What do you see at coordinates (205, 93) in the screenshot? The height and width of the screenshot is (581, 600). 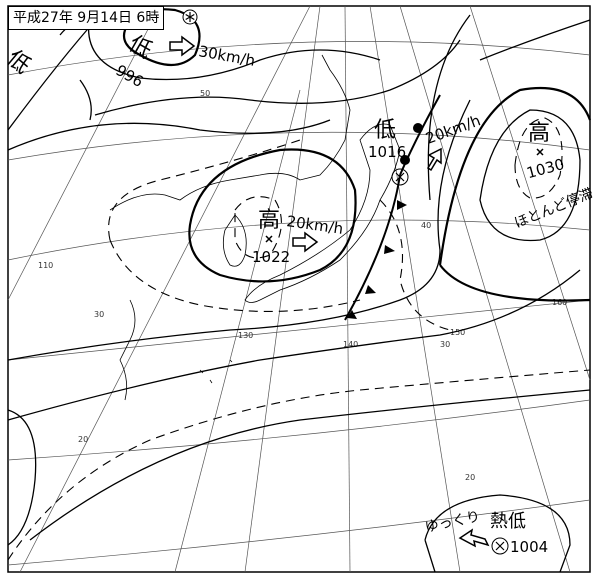 I see `lat-label: 50` at bounding box center [205, 93].